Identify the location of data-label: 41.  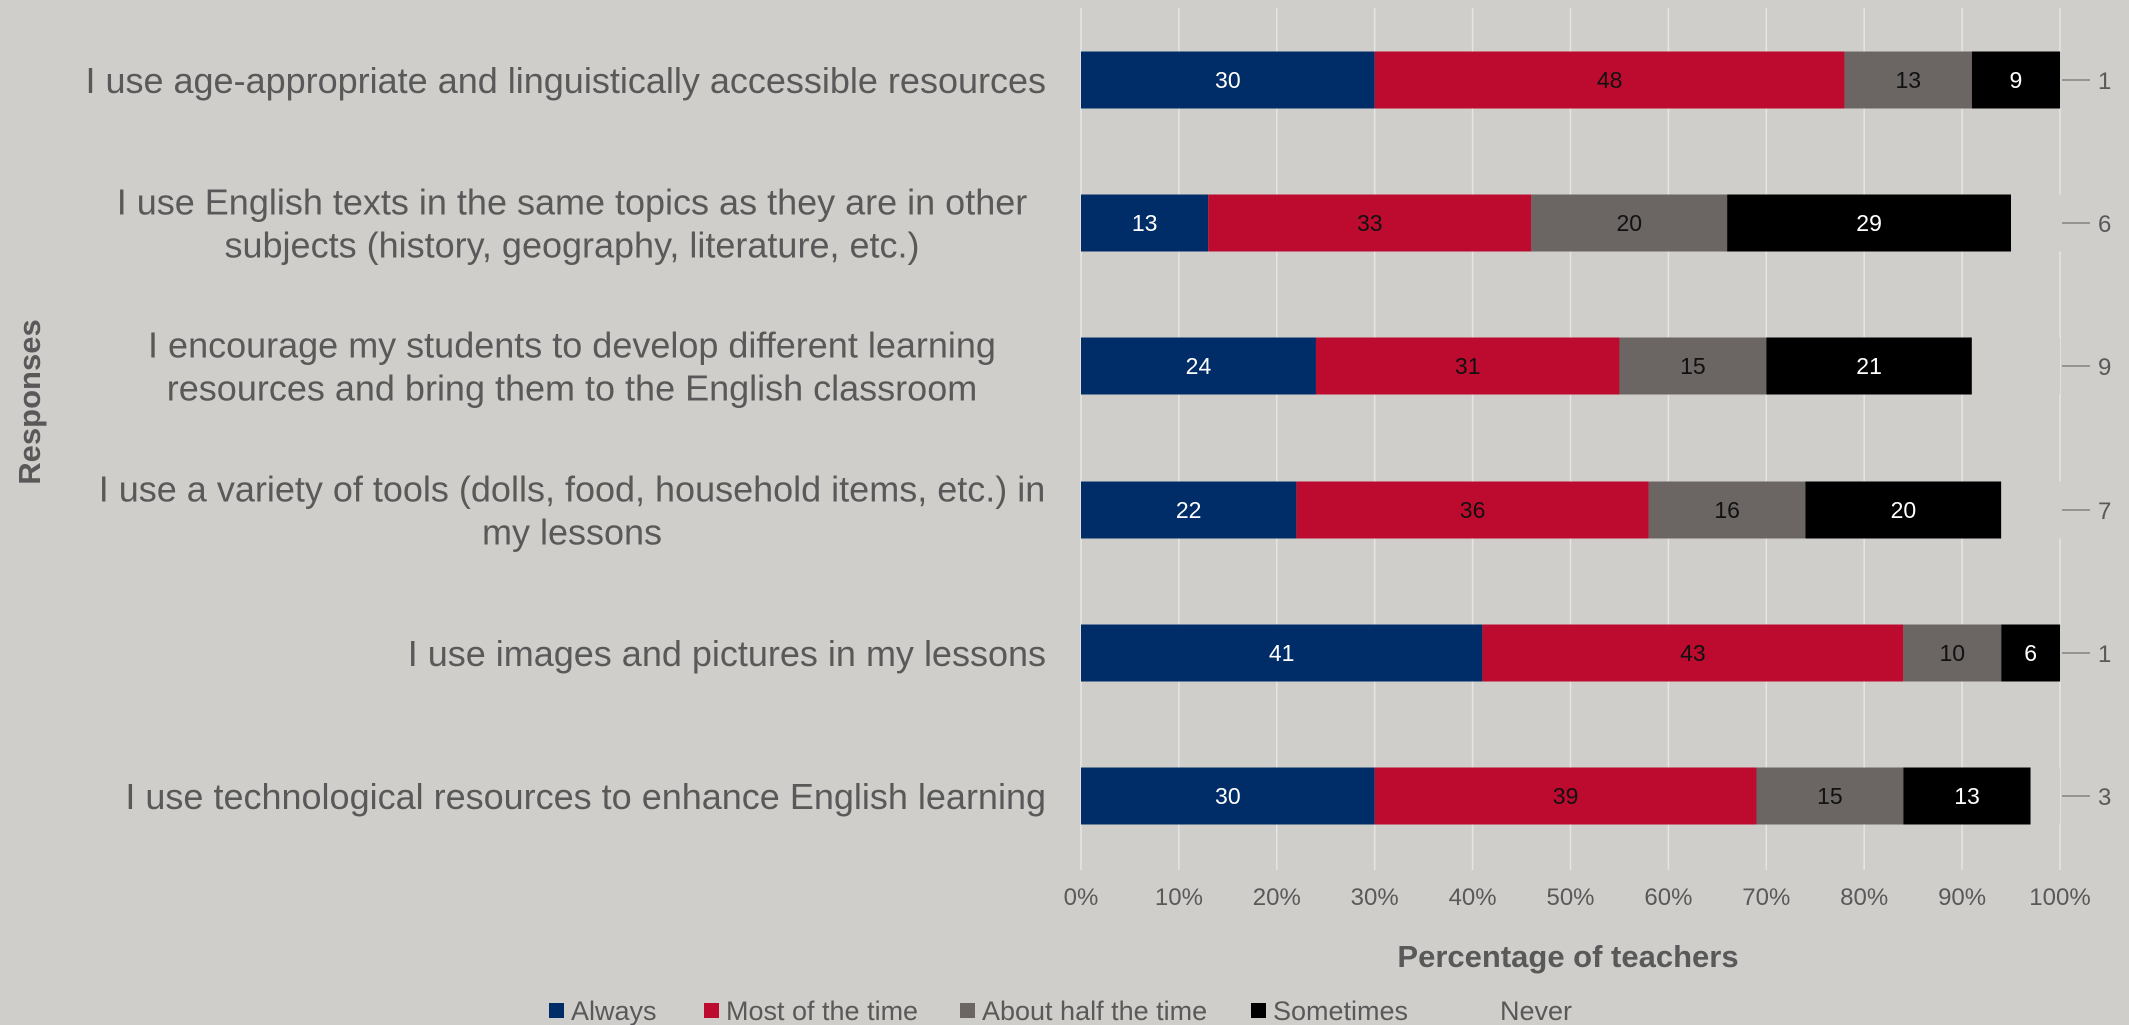
(1282, 653).